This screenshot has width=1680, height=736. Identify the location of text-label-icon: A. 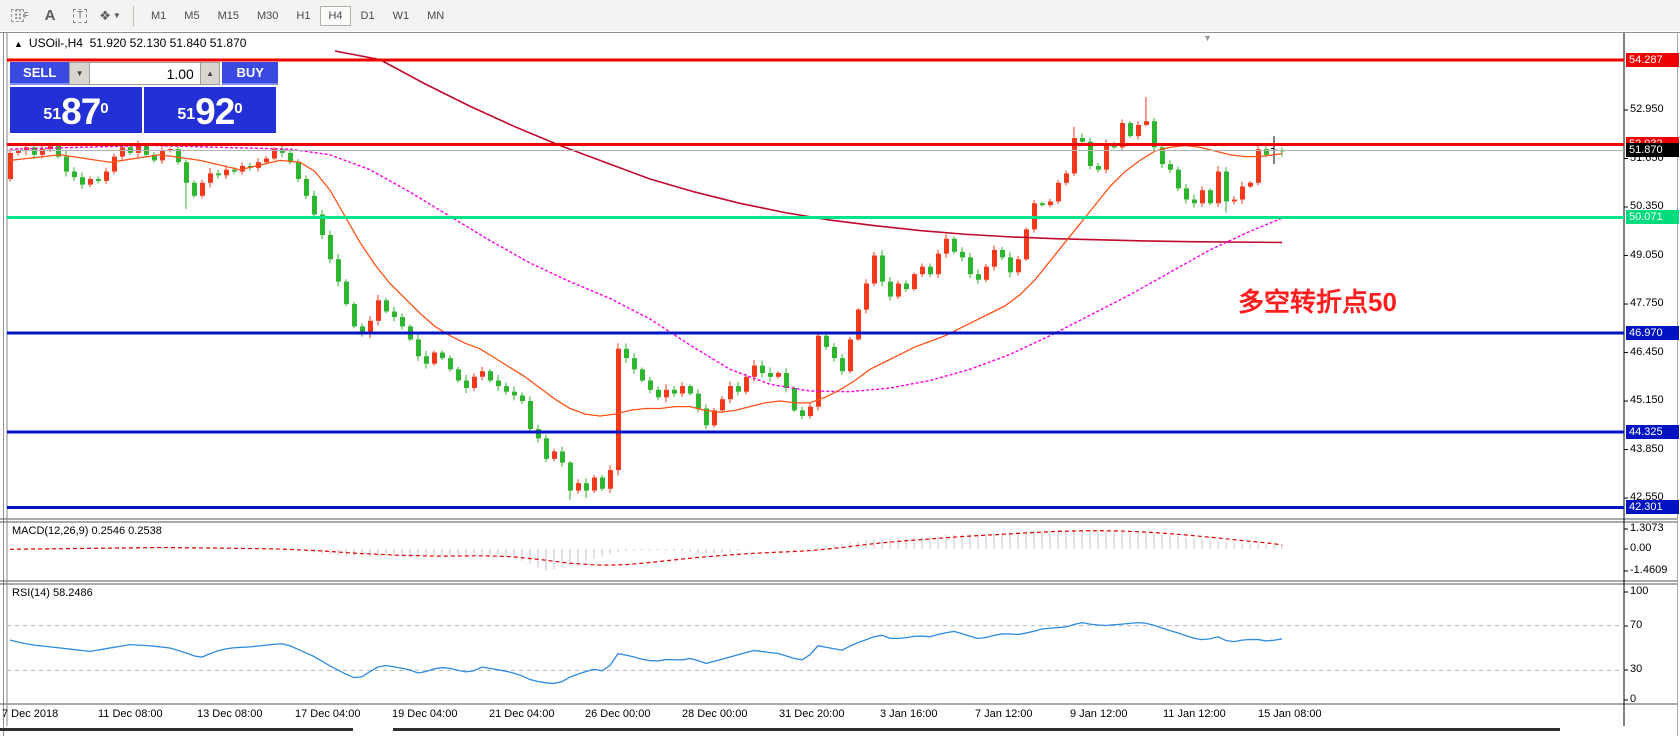
(50, 15).